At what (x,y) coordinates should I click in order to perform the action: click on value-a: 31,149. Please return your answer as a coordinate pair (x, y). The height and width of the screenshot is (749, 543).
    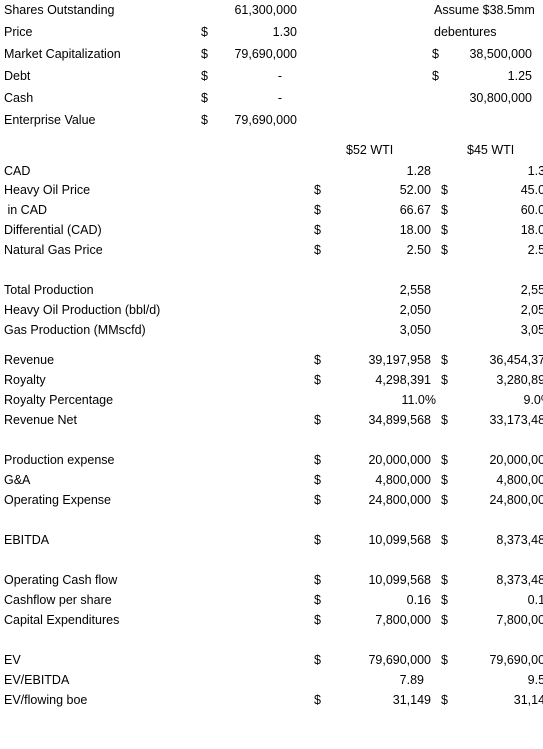
    Looking at the image, I should click on (411, 700).